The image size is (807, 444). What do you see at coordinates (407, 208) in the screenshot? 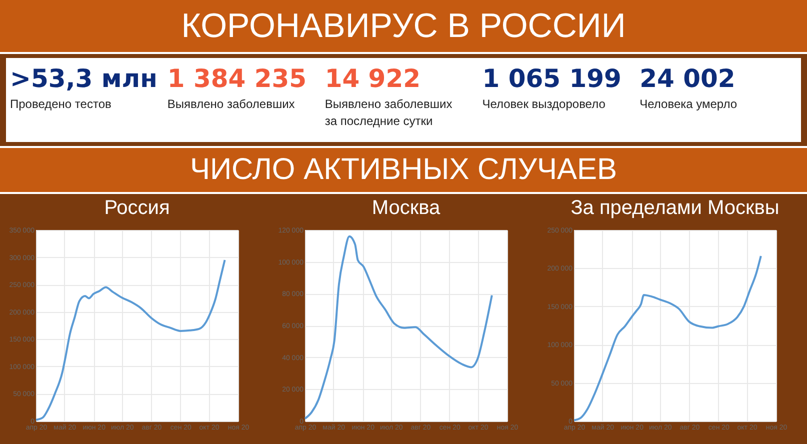
I see `chart-title: Москва` at bounding box center [407, 208].